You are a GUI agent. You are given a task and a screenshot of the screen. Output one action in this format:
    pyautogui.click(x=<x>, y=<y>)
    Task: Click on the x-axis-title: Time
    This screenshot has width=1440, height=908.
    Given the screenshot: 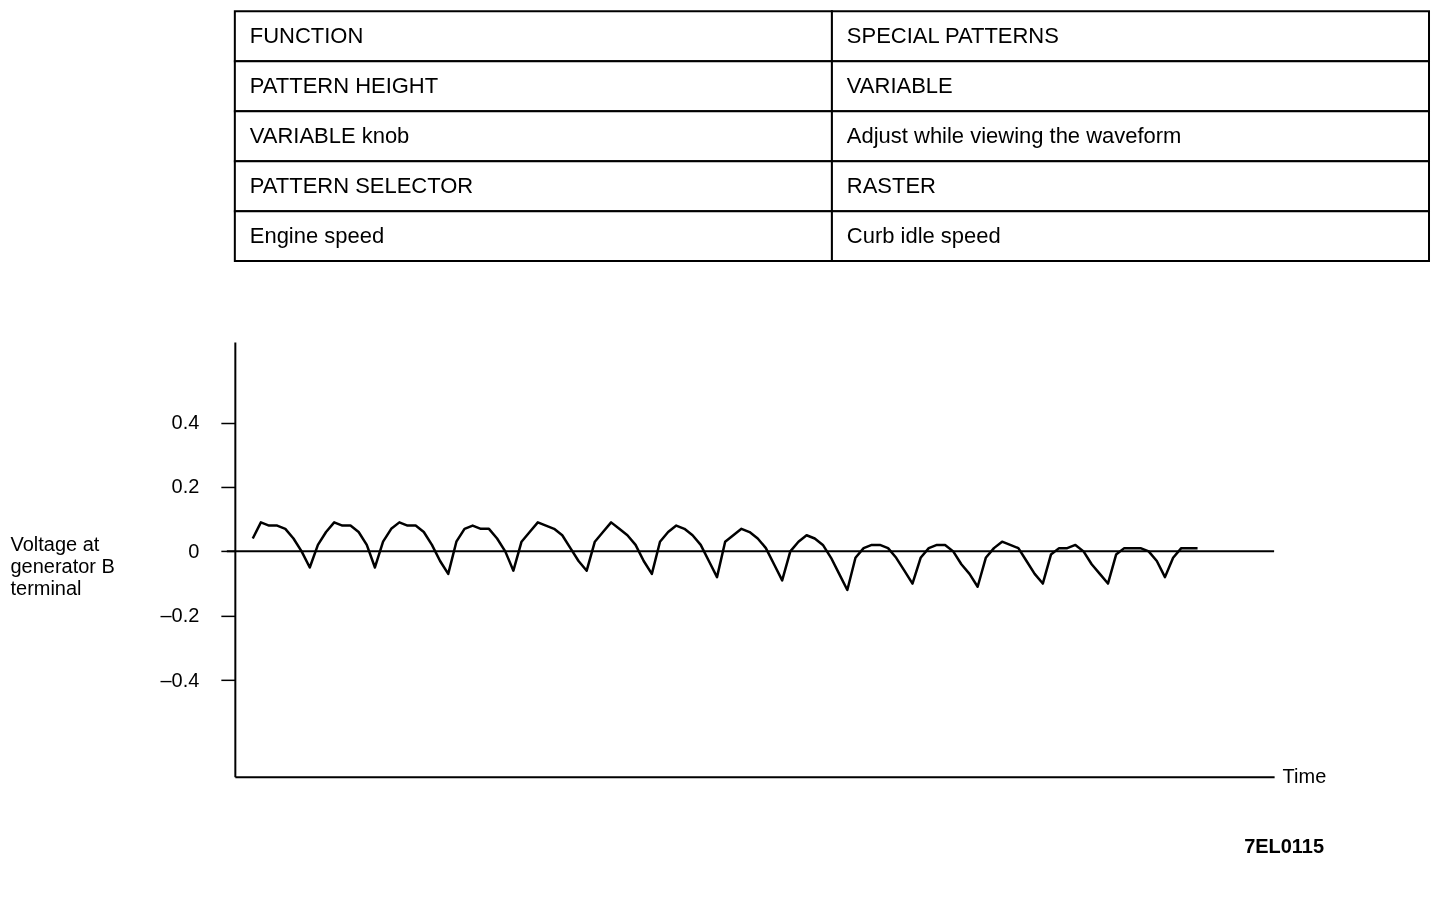 What is the action you would take?
    pyautogui.click(x=1304, y=776)
    